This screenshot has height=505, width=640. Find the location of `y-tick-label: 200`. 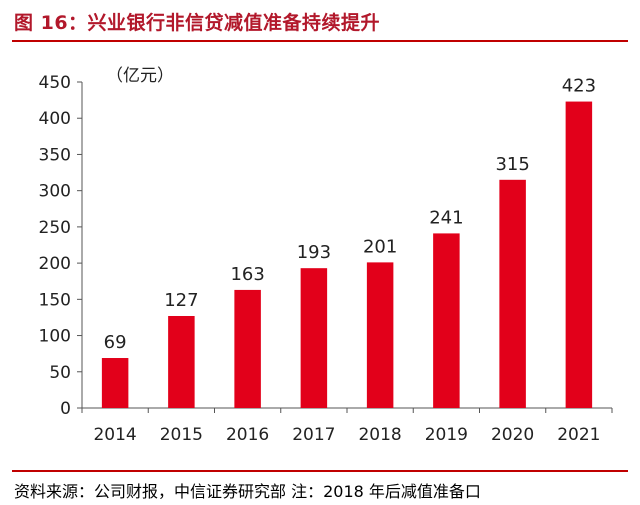

y-tick-label: 200 is located at coordinates (55, 264).